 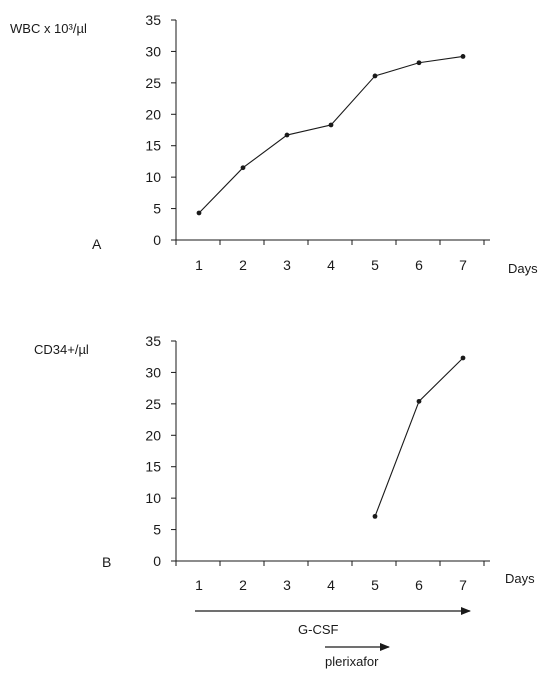 I want to click on series-a, so click(x=331, y=135).